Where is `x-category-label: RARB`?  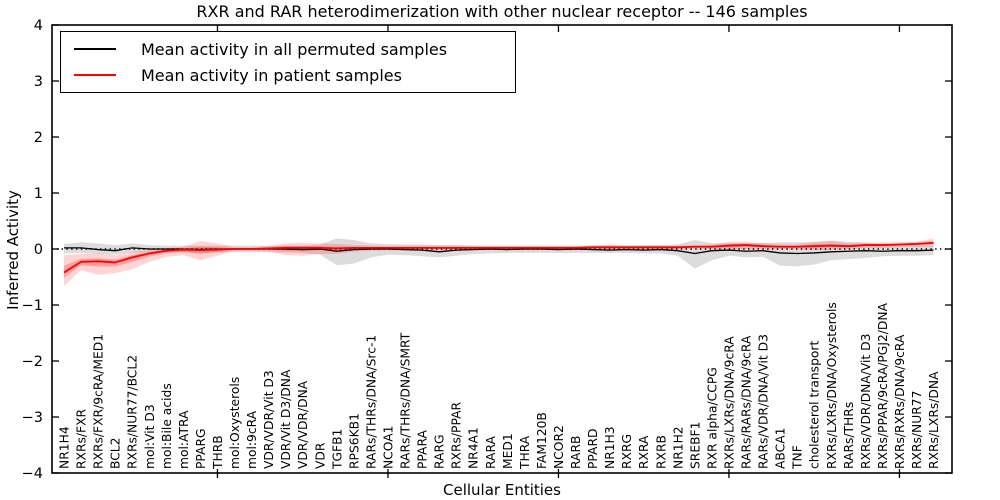 x-category-label: RARB is located at coordinates (576, 452).